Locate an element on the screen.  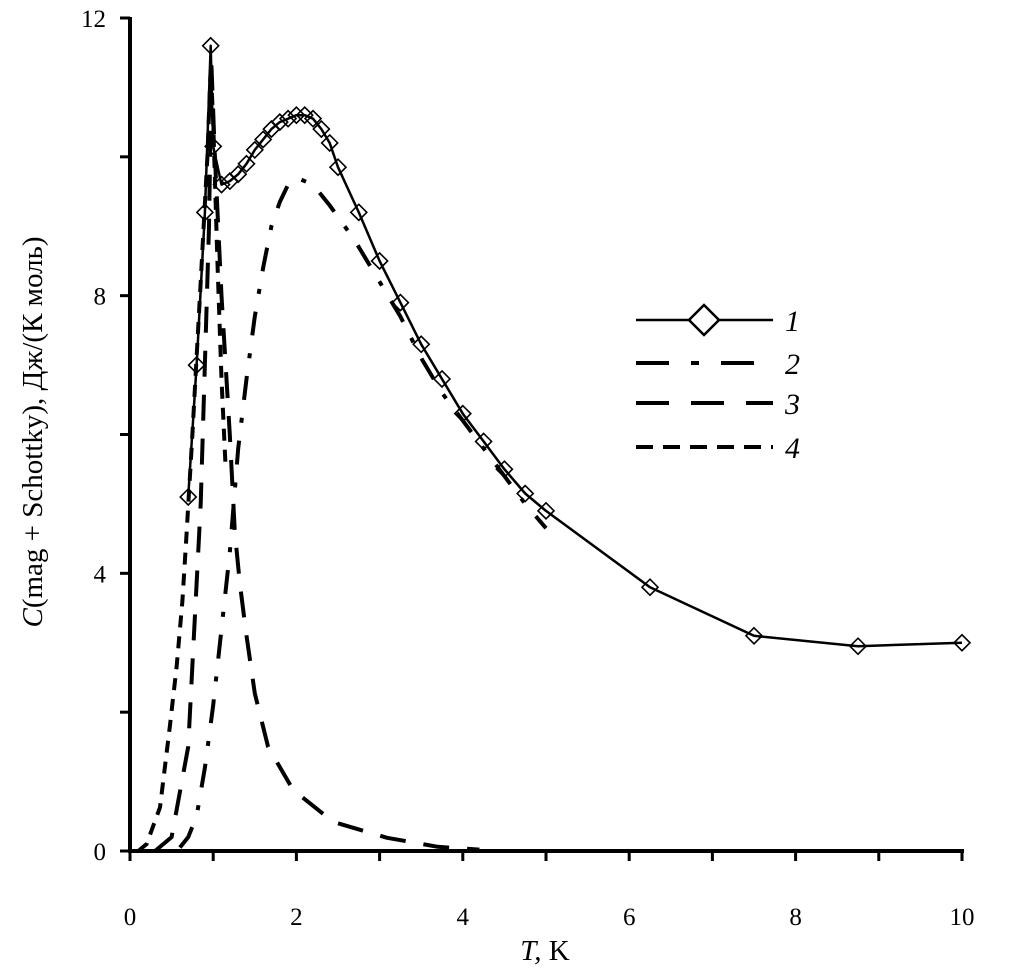
x-tick-label: 4 is located at coordinates (463, 917).